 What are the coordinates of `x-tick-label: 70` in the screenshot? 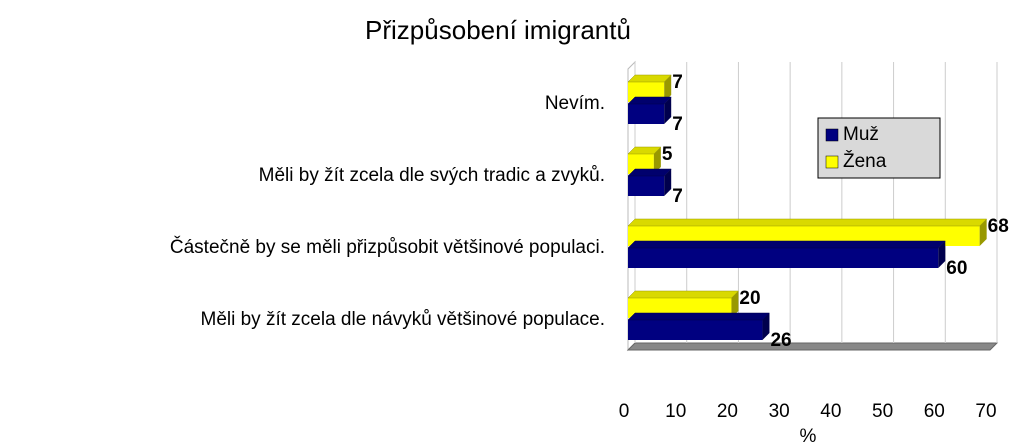 It's located at (985, 411).